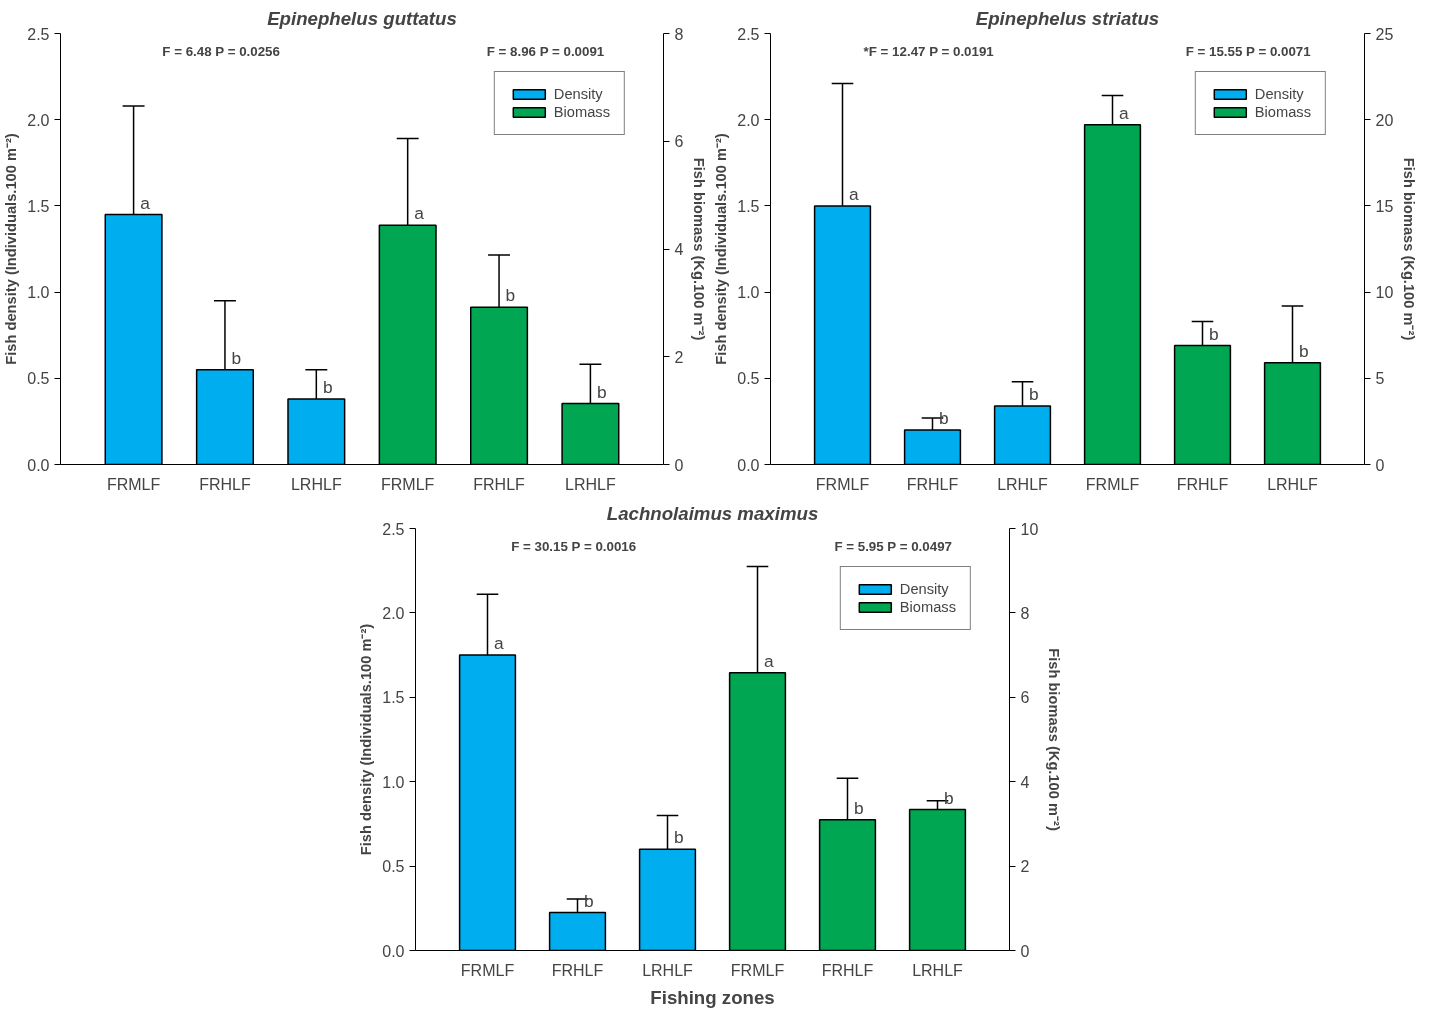 The image size is (1437, 1019). What do you see at coordinates (712, 997) in the screenshot?
I see `x-axis-title: Fishing zones` at bounding box center [712, 997].